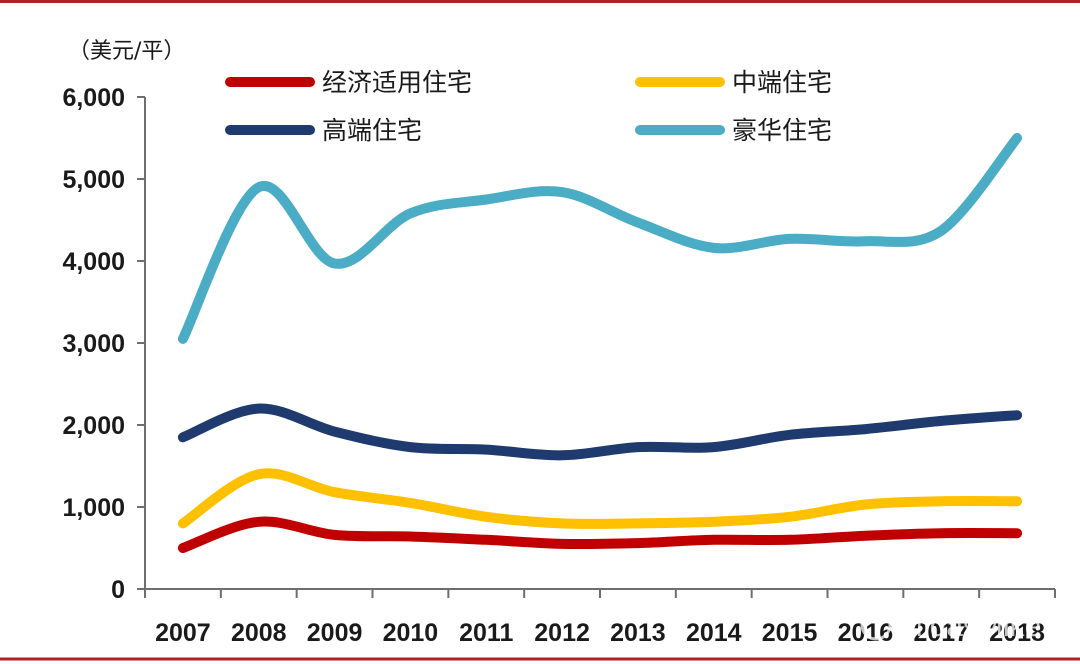 This screenshot has height=664, width=1080. Describe the element at coordinates (600, 498) in the screenshot. I see `series-line-mid-range` at that location.